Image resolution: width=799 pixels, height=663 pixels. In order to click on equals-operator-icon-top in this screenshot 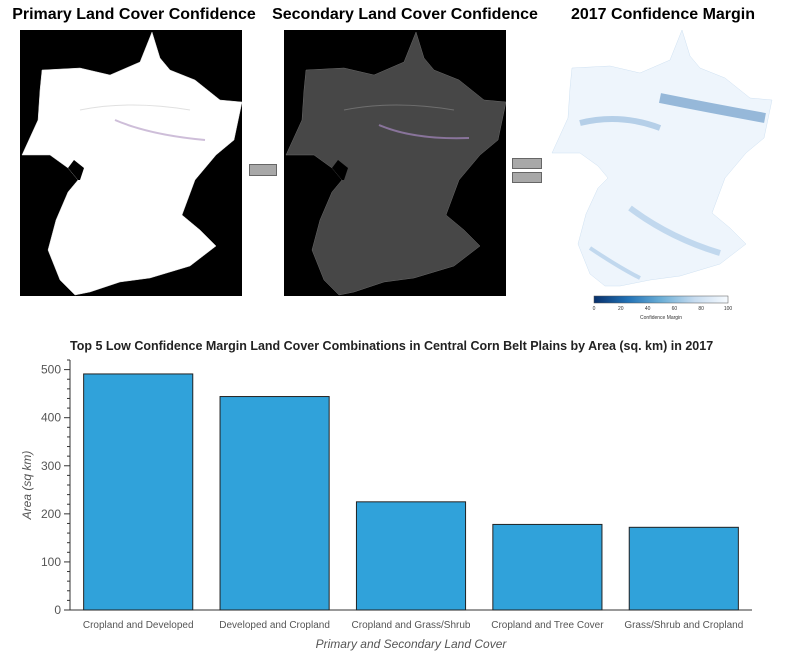, I will do `click(527, 163)`.